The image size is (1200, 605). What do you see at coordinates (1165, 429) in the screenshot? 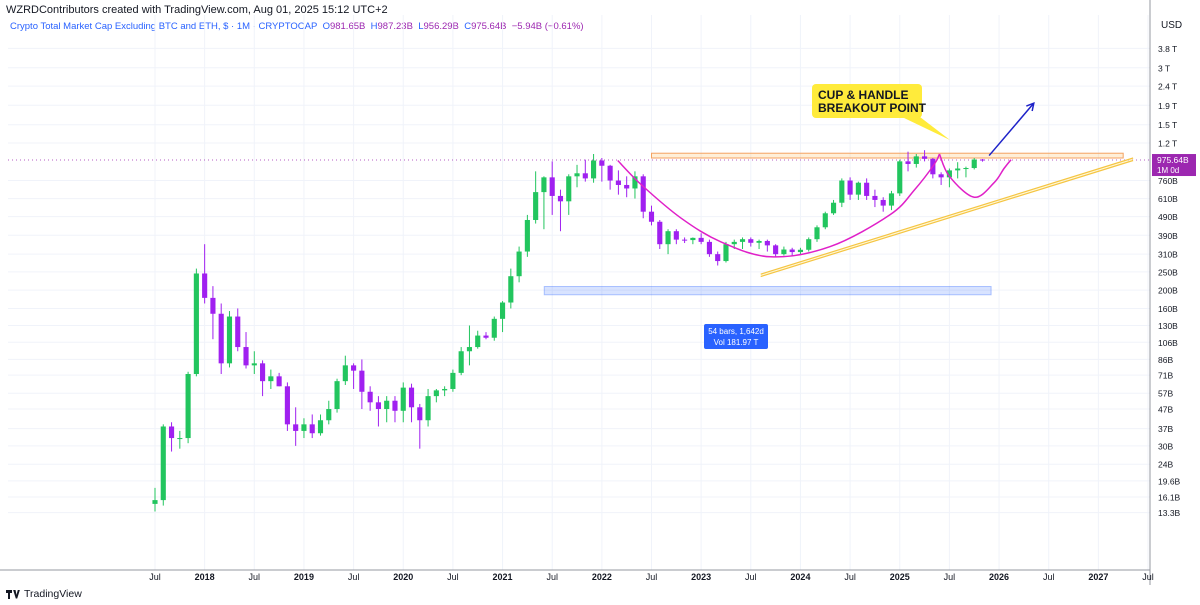
I see `price-tick-label: 37B` at bounding box center [1165, 429].